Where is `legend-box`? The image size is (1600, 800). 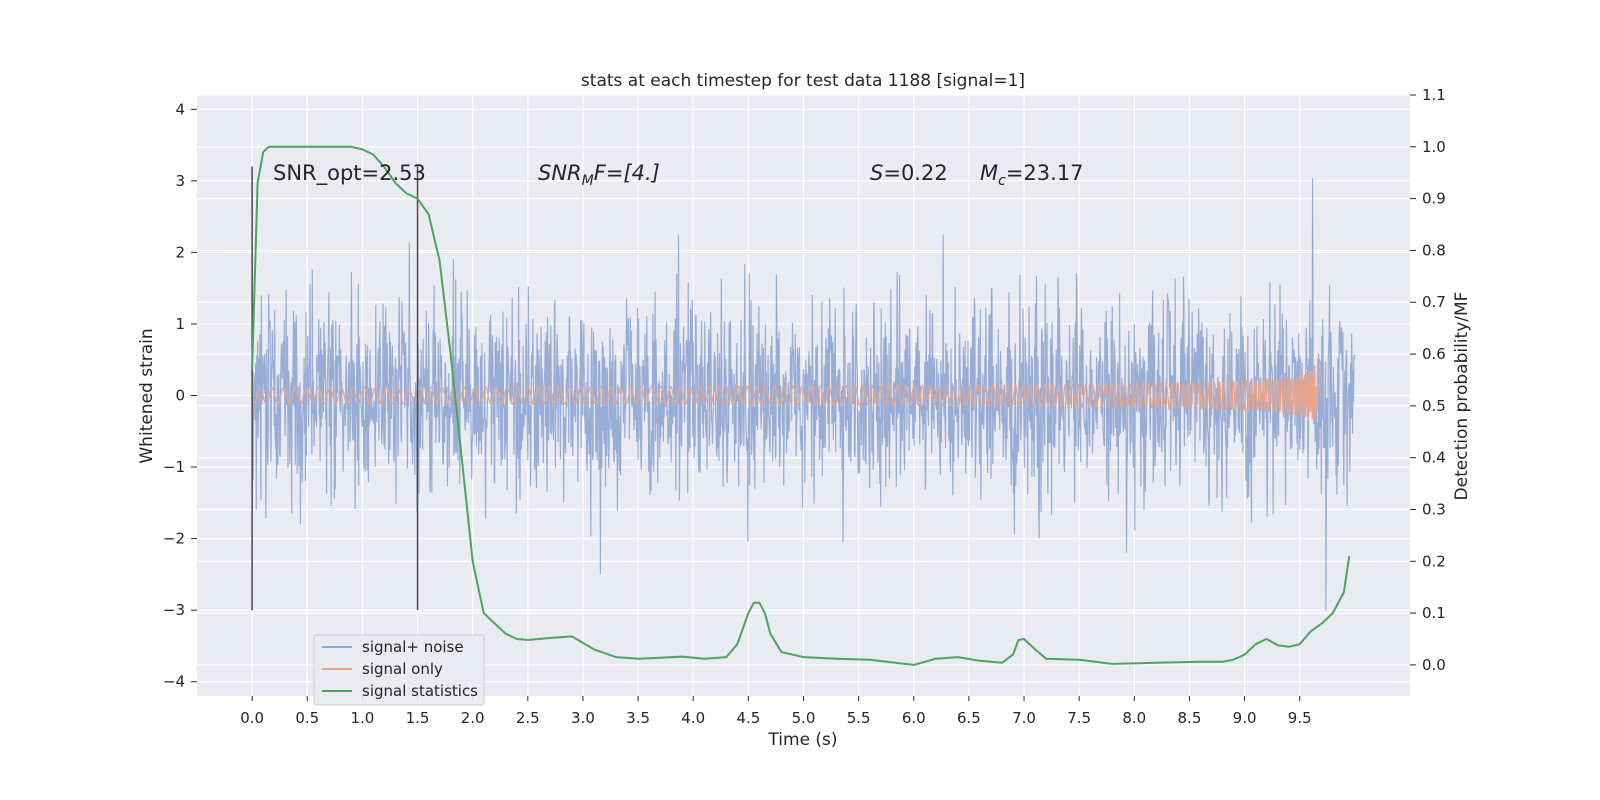
legend-box is located at coordinates (399, 670).